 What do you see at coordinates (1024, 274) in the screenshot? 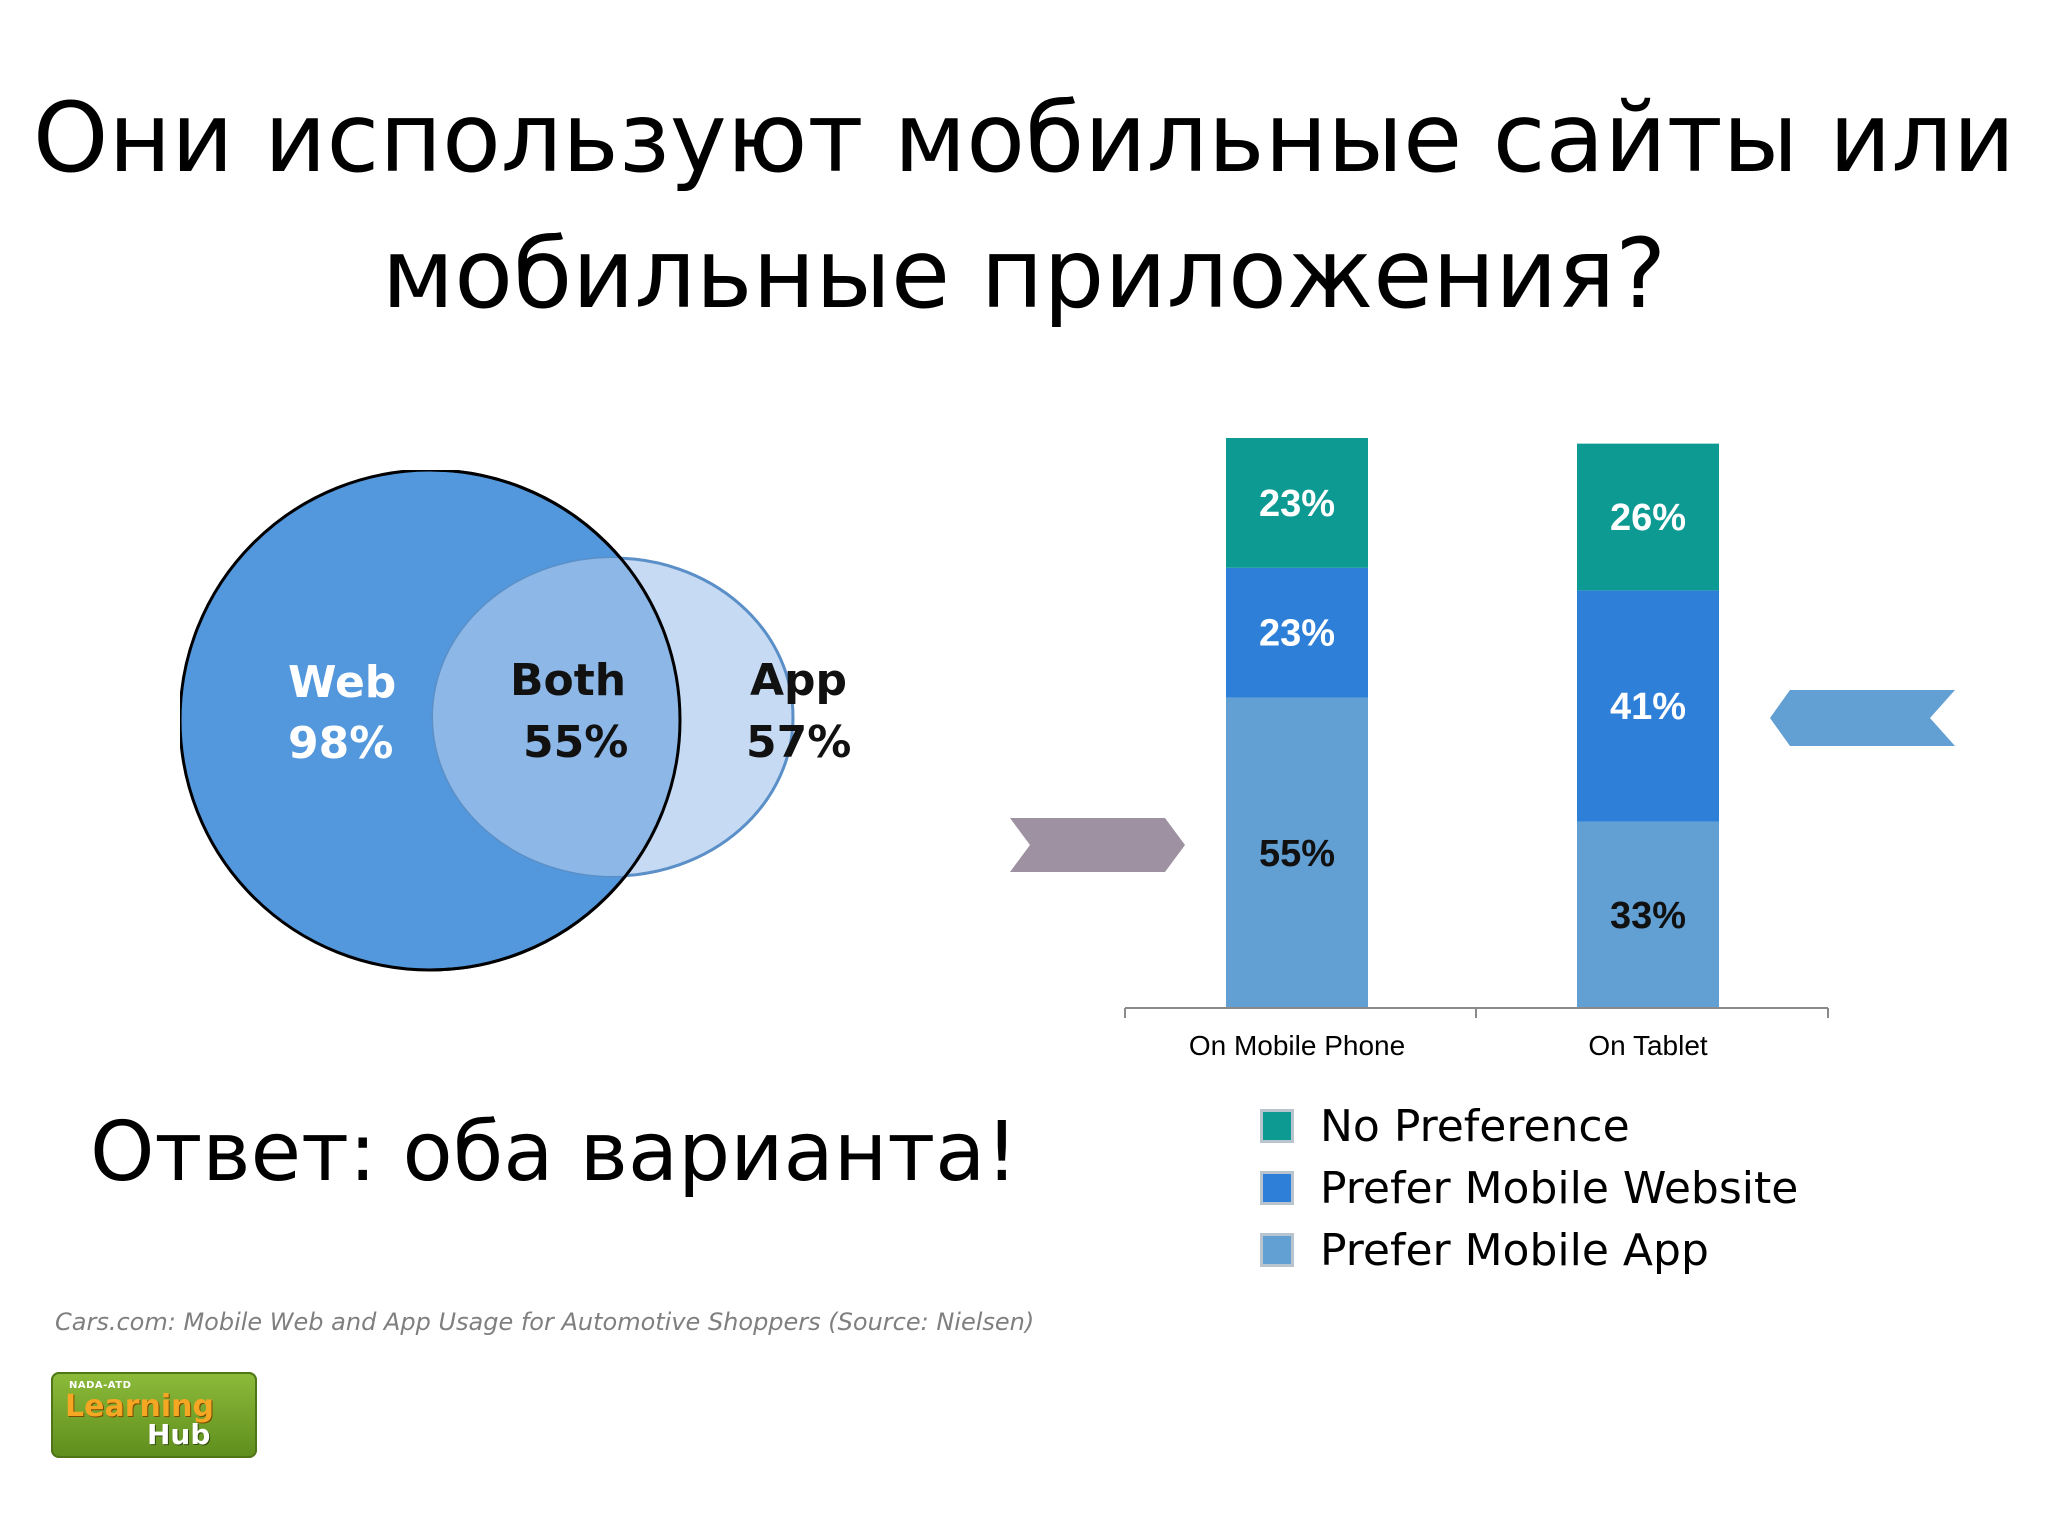
I see `slide-title-line2: мобильные приложения?` at bounding box center [1024, 274].